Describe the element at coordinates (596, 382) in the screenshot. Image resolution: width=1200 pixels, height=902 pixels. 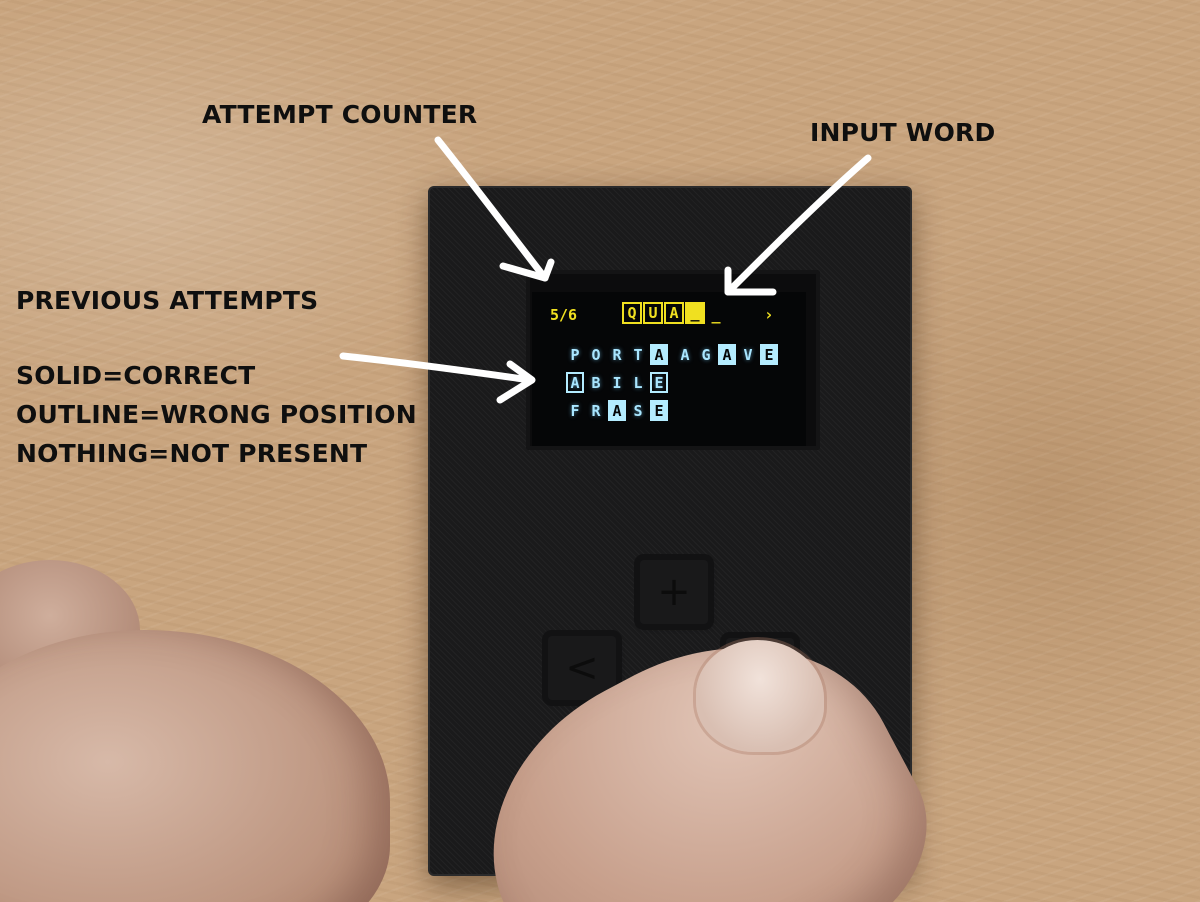
I see `attempt-letter: B` at that location.